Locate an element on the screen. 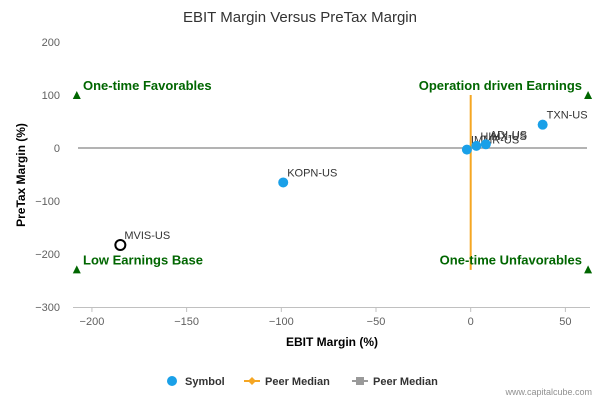  data-point-label: KOPN-US is located at coordinates (312, 173).